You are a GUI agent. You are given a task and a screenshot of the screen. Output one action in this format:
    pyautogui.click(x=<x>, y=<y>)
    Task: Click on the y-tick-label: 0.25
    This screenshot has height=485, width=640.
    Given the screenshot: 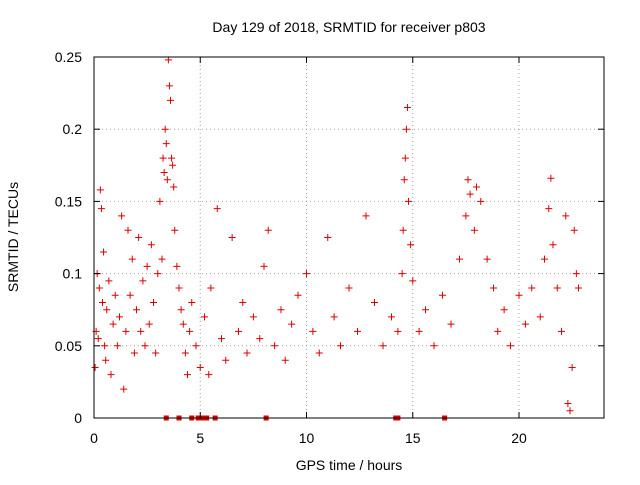 What is the action you would take?
    pyautogui.click(x=68, y=57)
    